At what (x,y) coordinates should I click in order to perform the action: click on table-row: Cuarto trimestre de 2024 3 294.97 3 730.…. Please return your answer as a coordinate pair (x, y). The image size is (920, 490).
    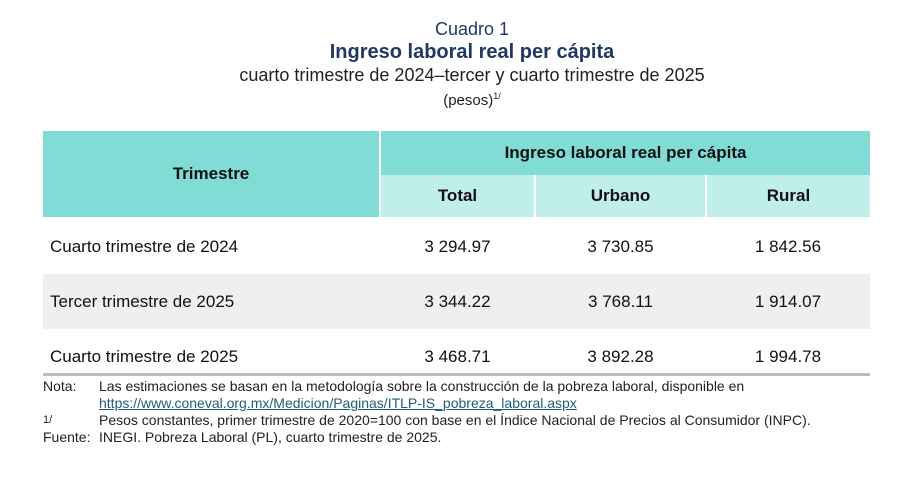
    Looking at the image, I should click on (456, 246).